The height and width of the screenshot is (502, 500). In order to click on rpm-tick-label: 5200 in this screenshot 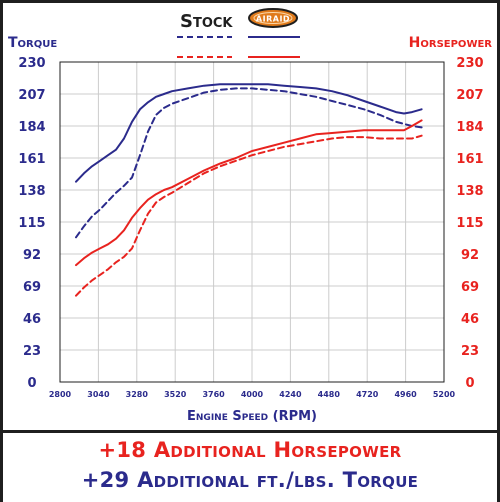, I will do `click(444, 394)`.